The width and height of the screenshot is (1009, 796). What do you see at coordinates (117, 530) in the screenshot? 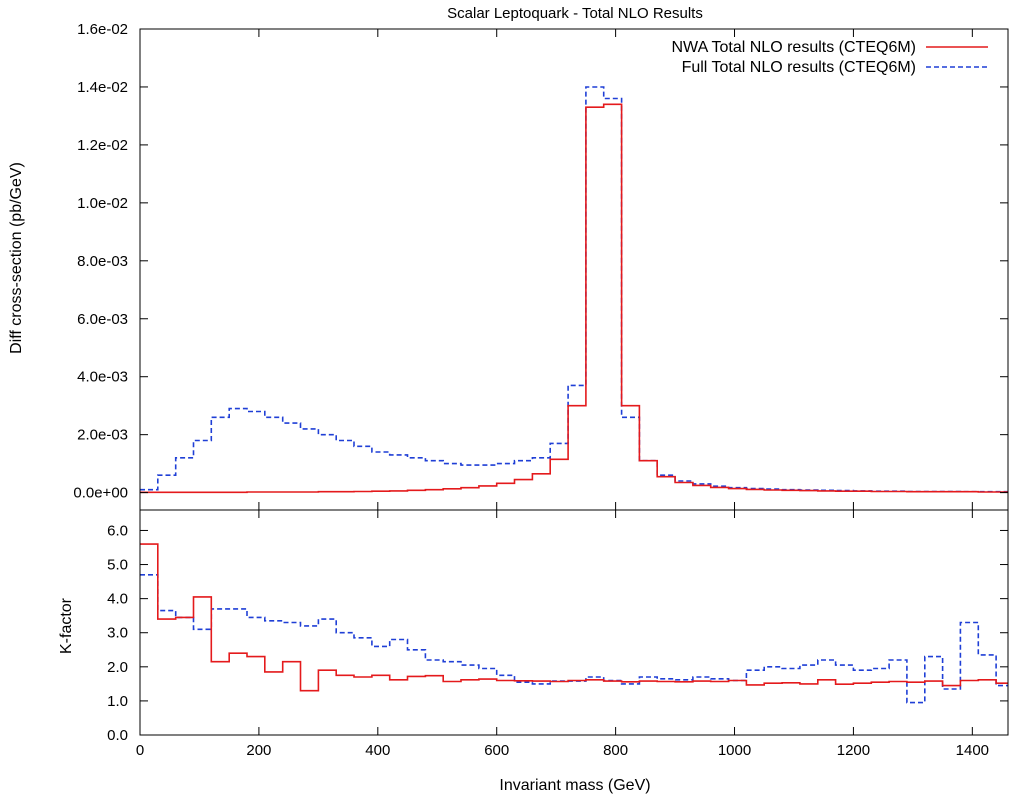
I see `y-tick-label: 6.0` at bounding box center [117, 530].